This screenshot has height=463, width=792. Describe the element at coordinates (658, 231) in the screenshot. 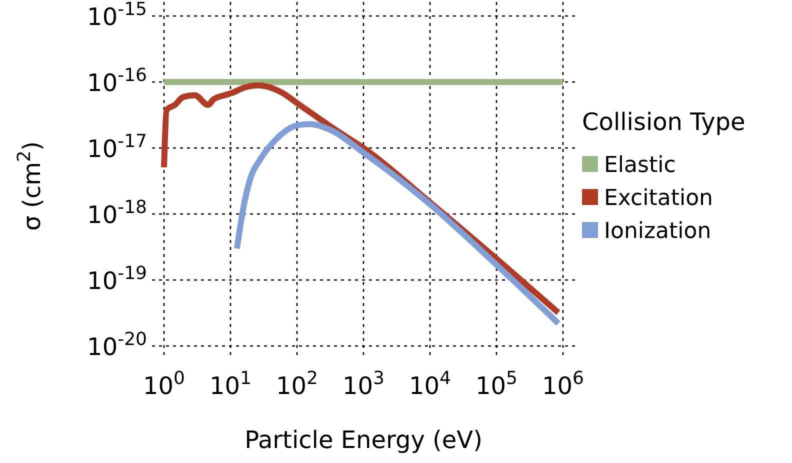

I see `legend-label: Ionization` at that location.